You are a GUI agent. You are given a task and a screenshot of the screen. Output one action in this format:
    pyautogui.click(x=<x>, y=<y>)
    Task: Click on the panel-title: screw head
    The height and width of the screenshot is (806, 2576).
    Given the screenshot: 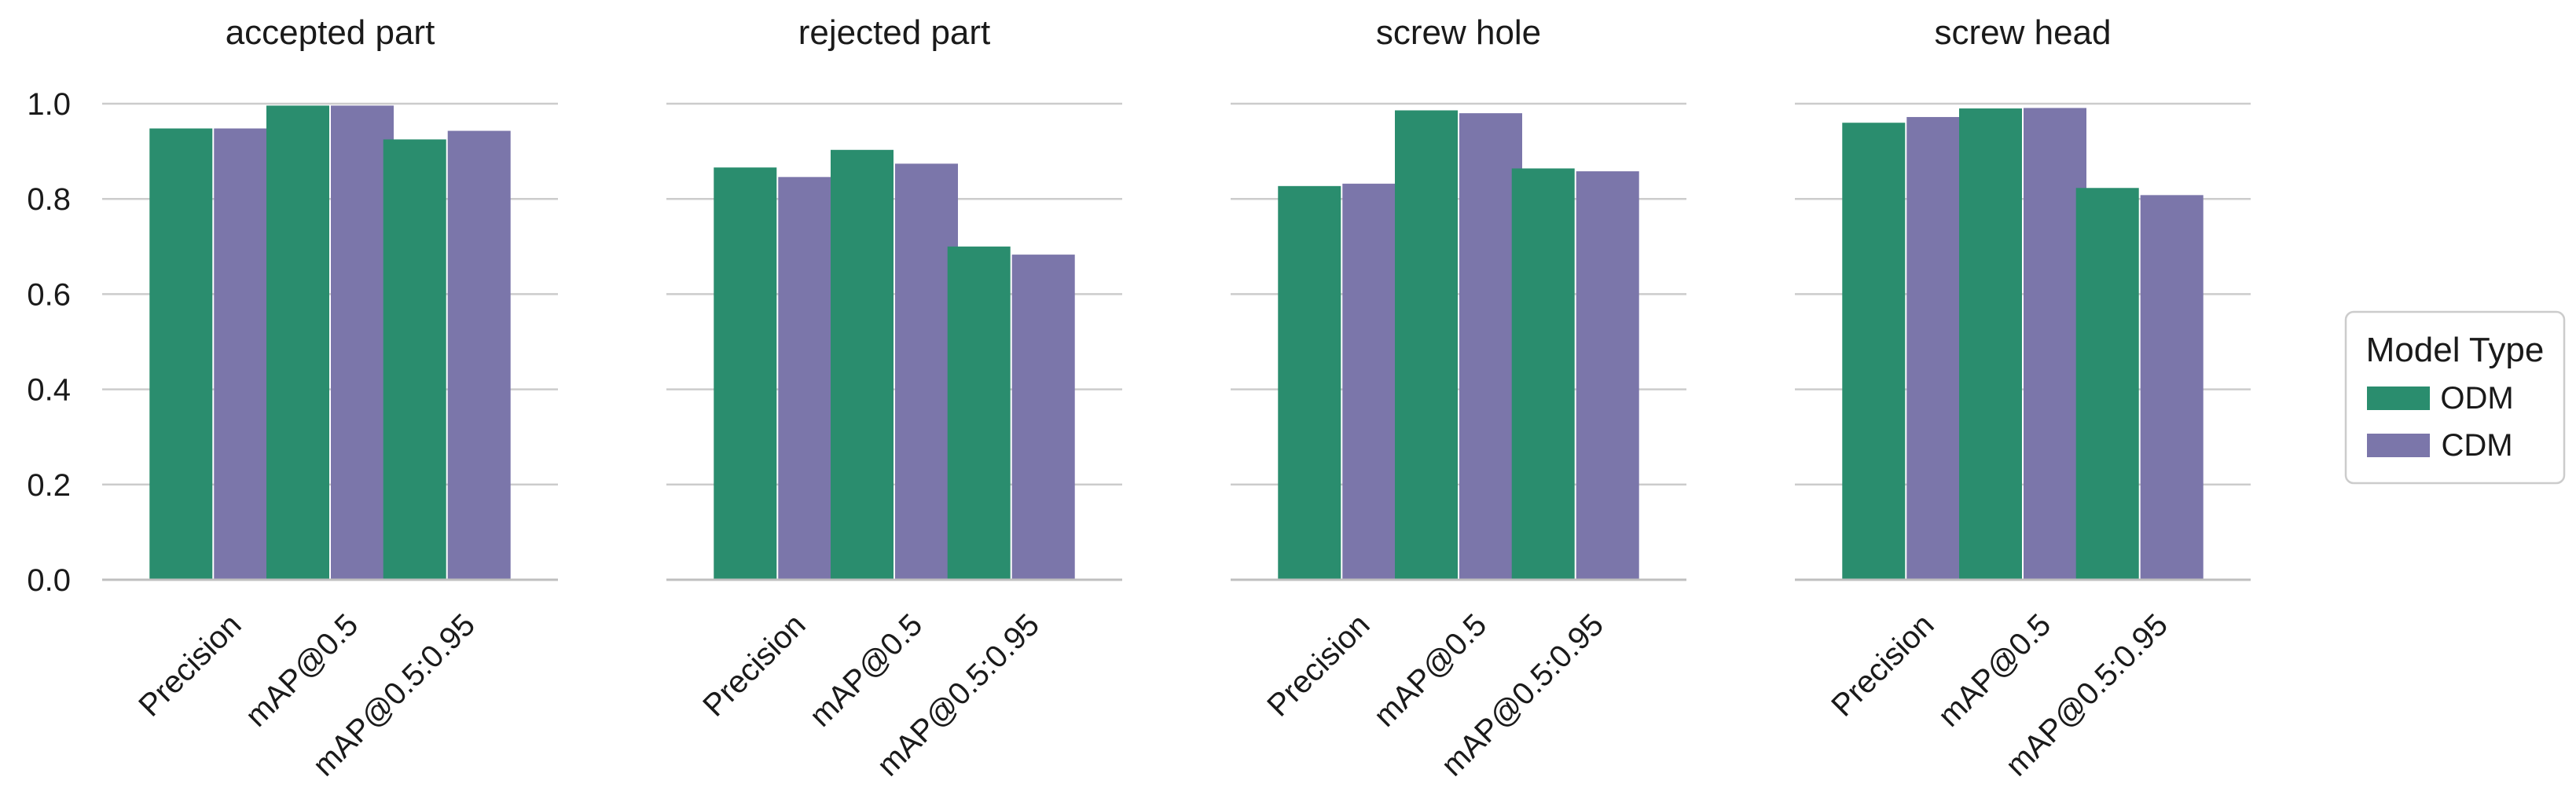 What is the action you would take?
    pyautogui.click(x=2022, y=32)
    